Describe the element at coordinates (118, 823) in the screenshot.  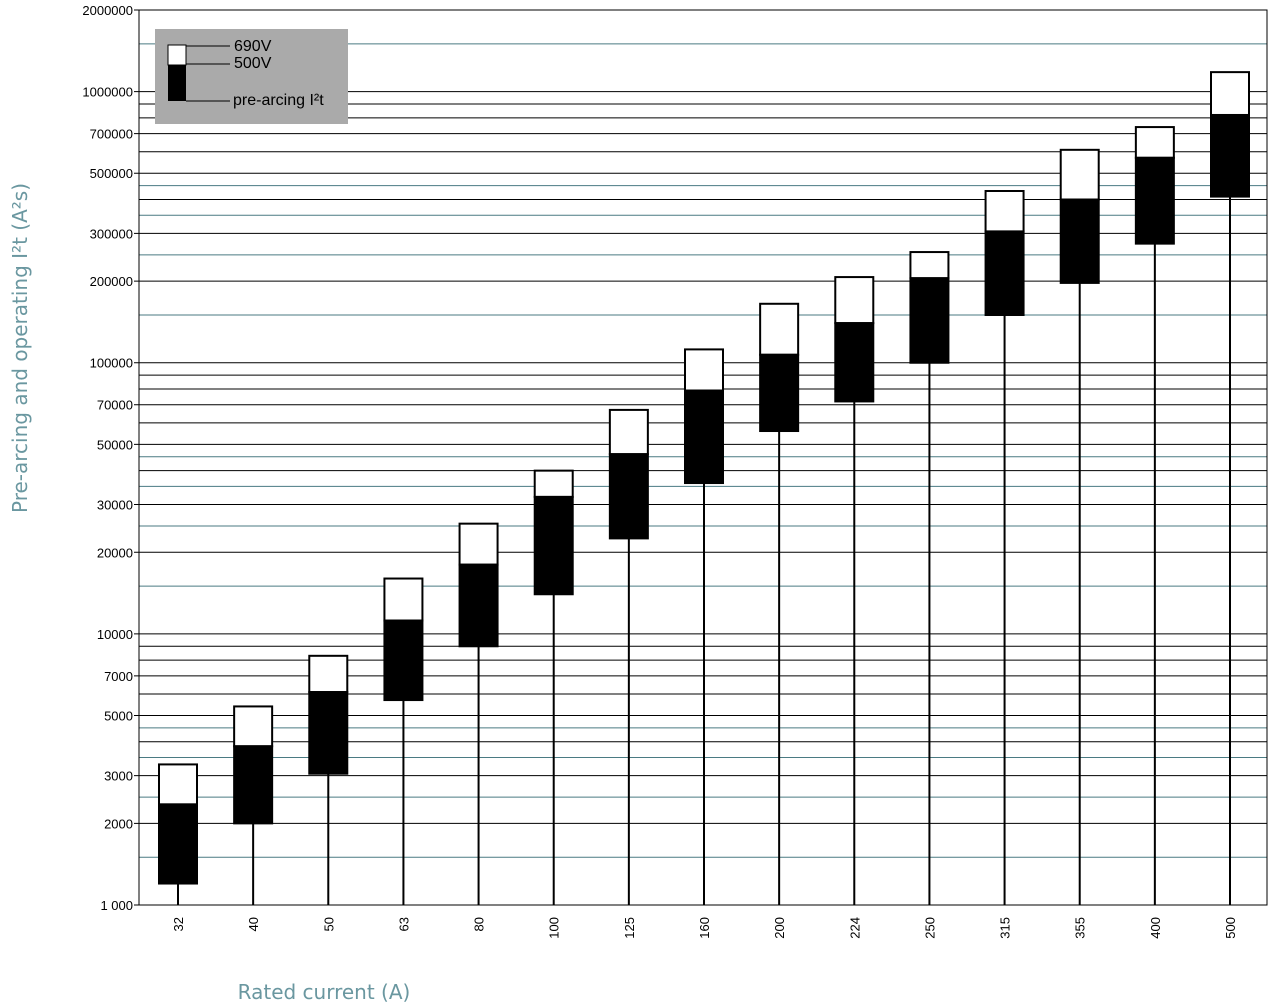
I see `y-tick-label: 2000` at that location.